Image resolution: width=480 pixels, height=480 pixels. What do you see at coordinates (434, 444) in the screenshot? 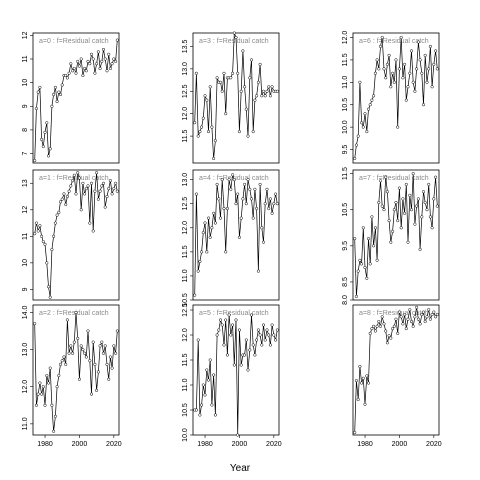
I see `x-tick-label: 2020` at bounding box center [434, 444].